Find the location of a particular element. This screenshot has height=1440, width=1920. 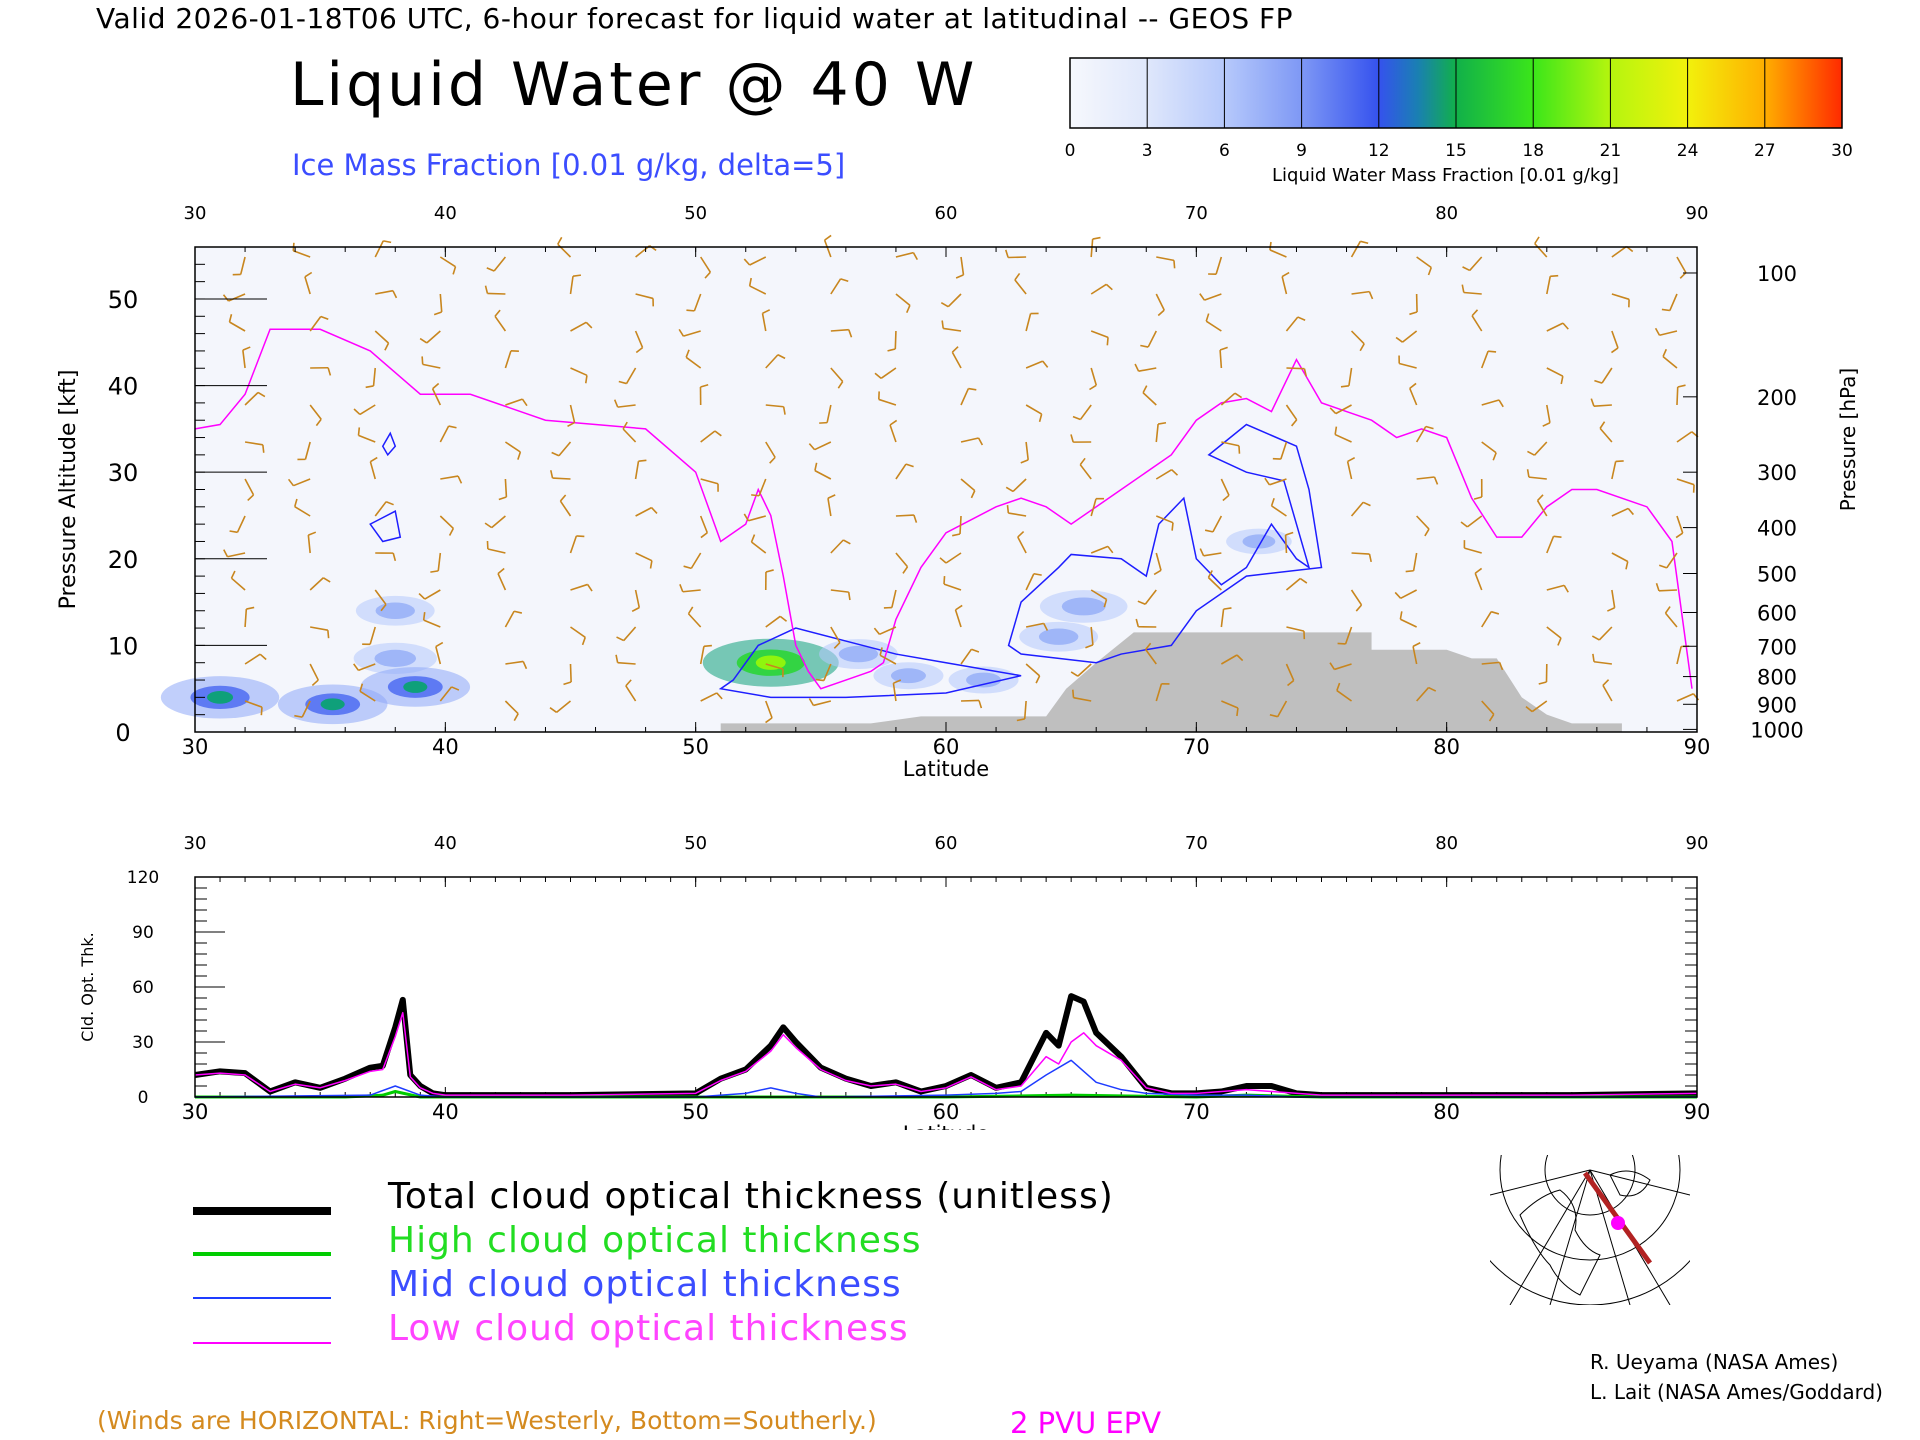

x-tick-label: 60 is located at coordinates (946, 747).